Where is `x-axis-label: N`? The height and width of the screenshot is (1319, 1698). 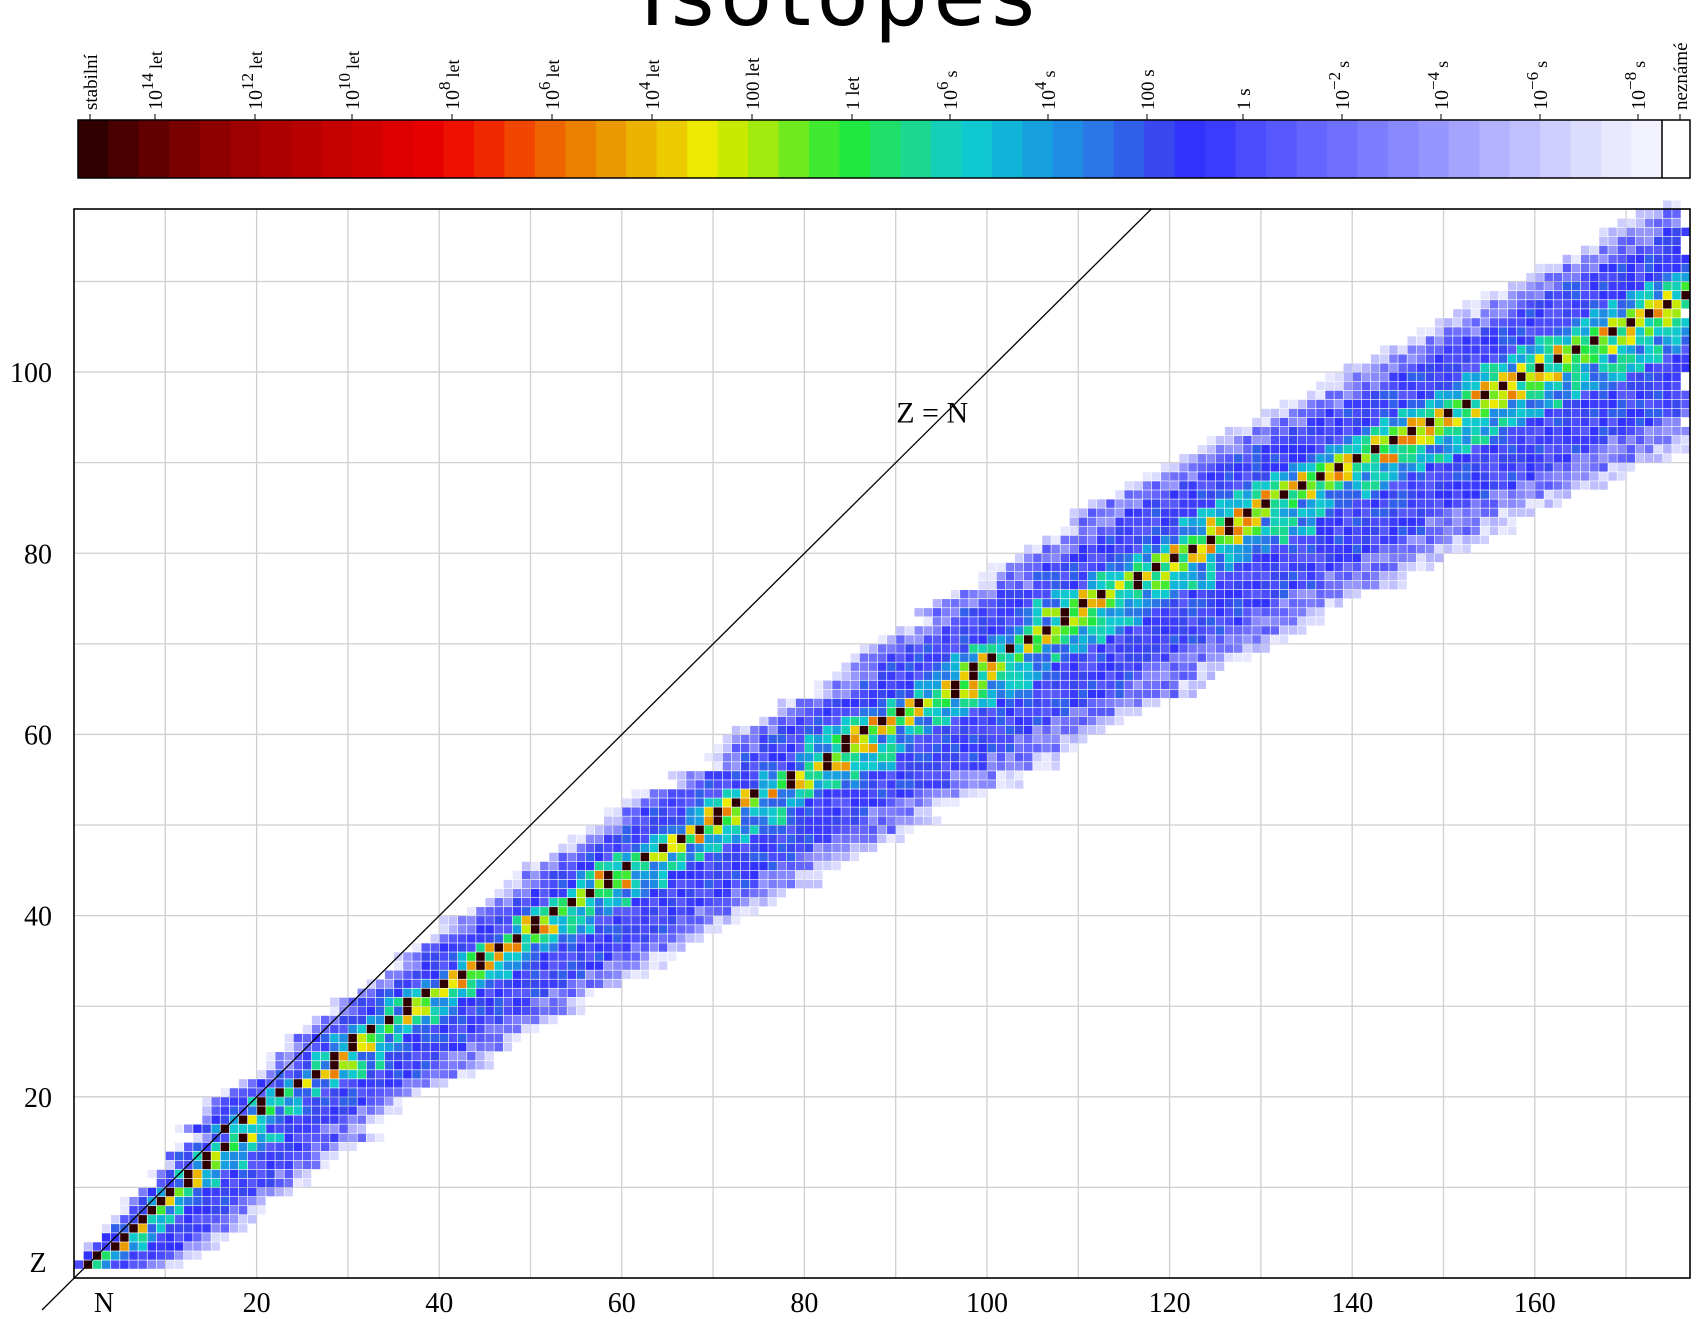 x-axis-label: N is located at coordinates (104, 1303).